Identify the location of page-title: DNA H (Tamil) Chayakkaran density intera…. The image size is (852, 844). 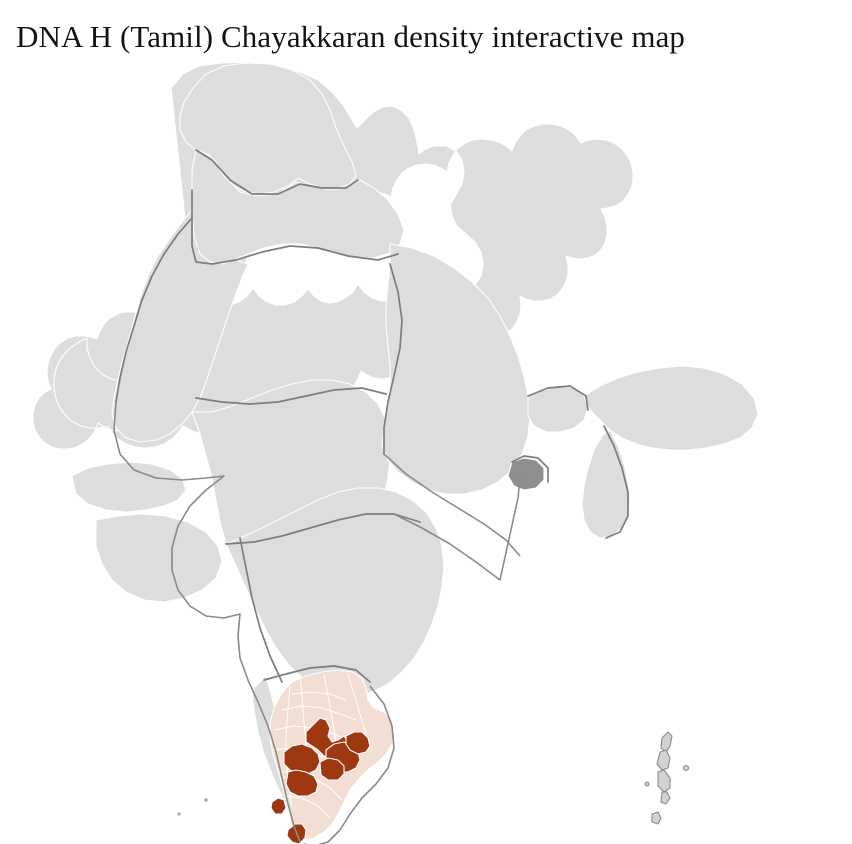
(351, 36).